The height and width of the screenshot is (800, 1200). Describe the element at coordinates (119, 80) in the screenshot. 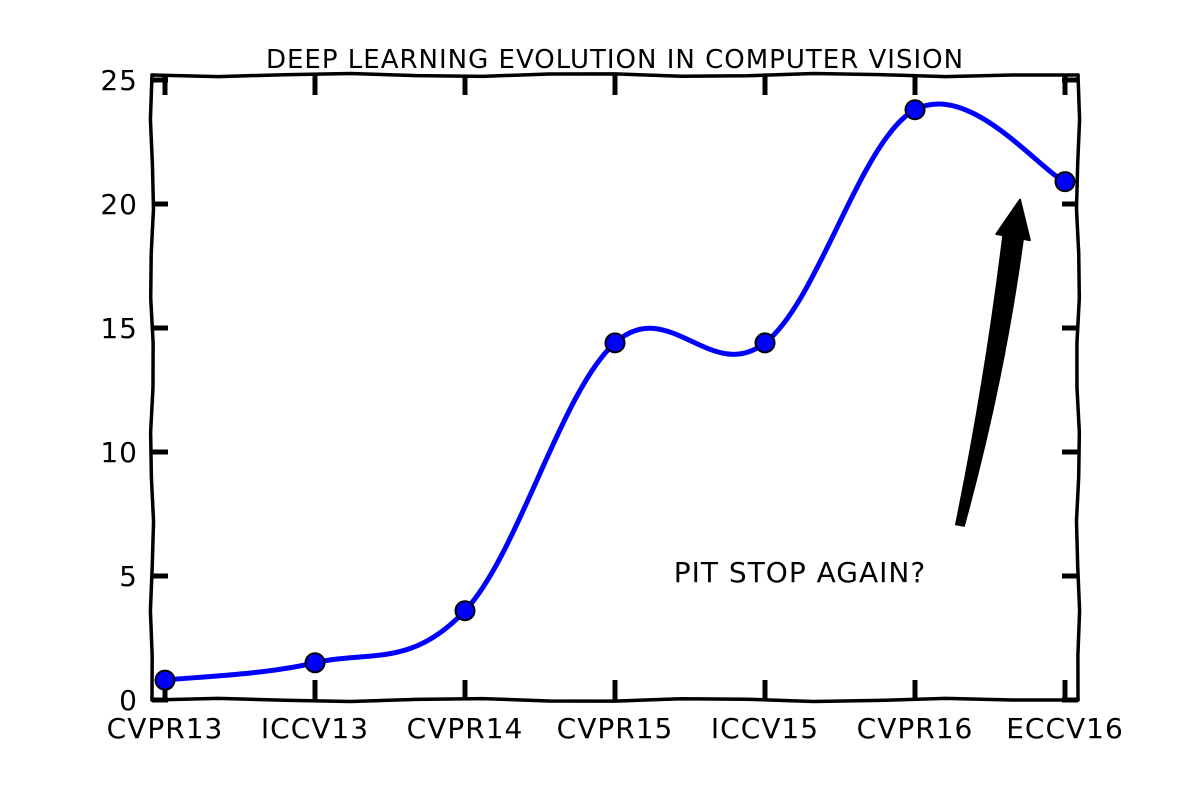

I see `y-tick-label: 25` at that location.